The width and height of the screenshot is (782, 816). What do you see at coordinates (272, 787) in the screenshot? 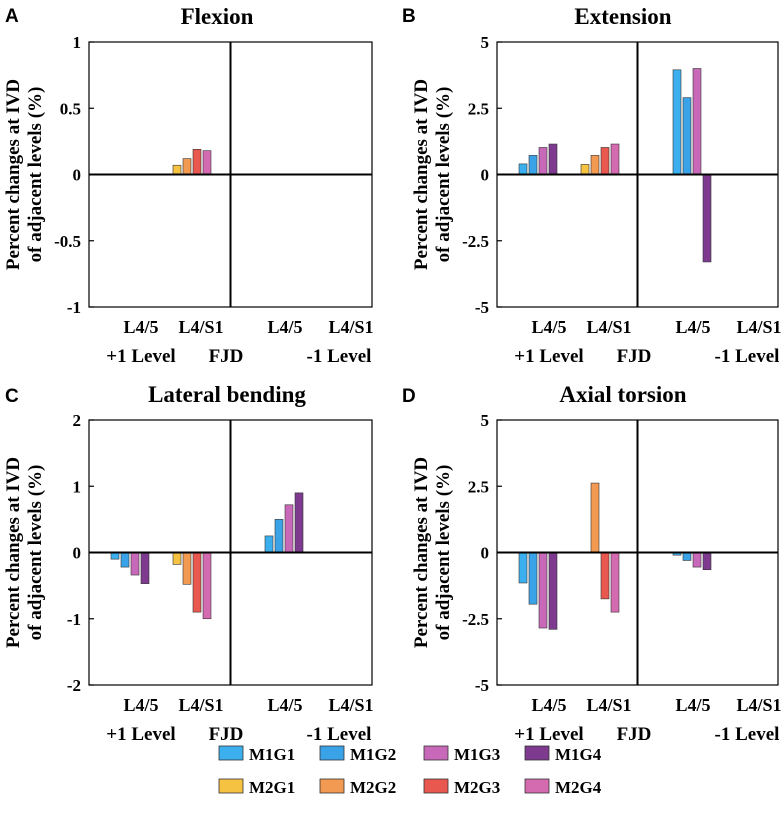
I see `legend-label-m2g1: M2G1` at bounding box center [272, 787].